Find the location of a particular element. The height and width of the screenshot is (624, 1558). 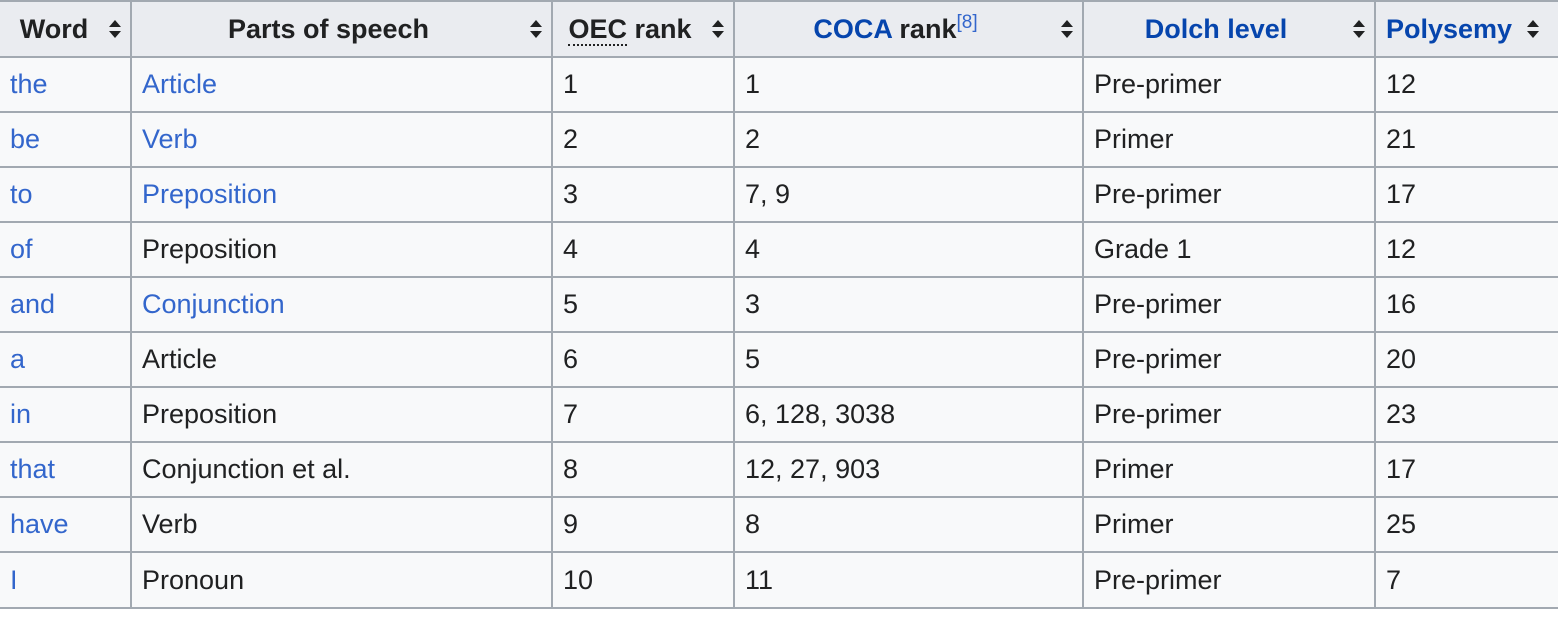

pos-cell: Conjunction is located at coordinates (341, 304).